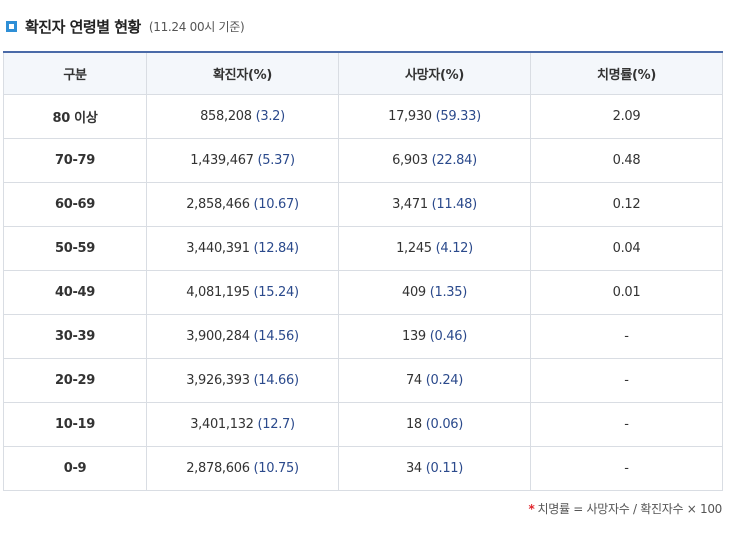 This screenshot has width=735, height=535. I want to click on age-group-cell: 50-59, so click(75, 248).